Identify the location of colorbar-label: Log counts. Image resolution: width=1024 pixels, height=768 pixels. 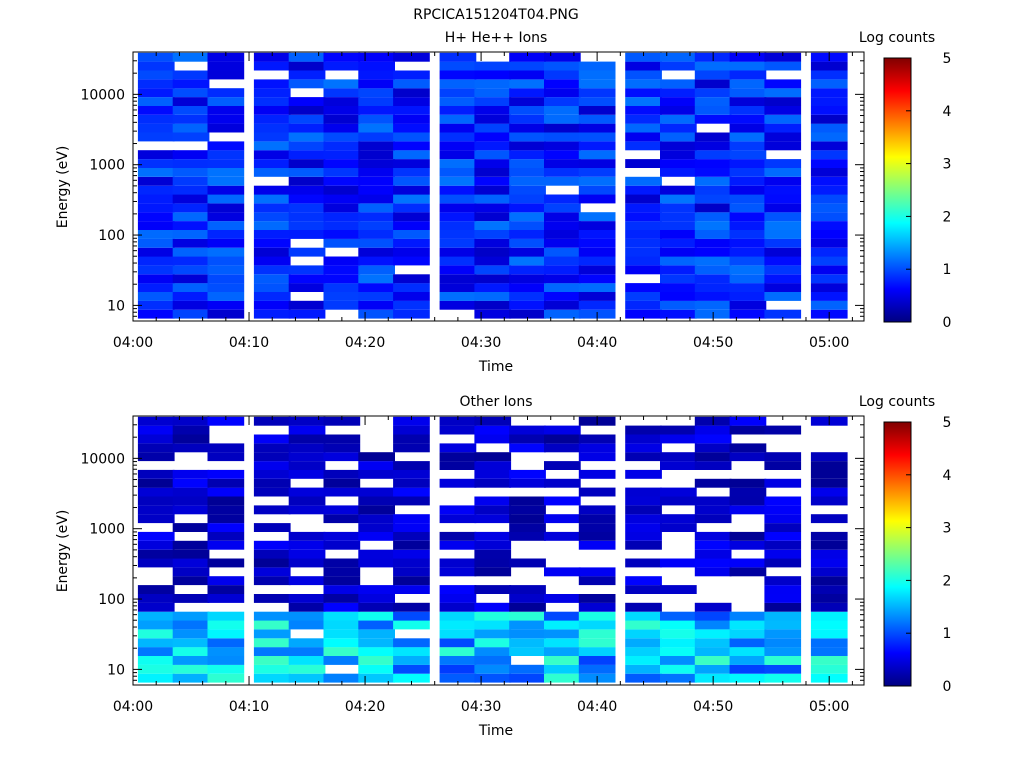
(897, 38).